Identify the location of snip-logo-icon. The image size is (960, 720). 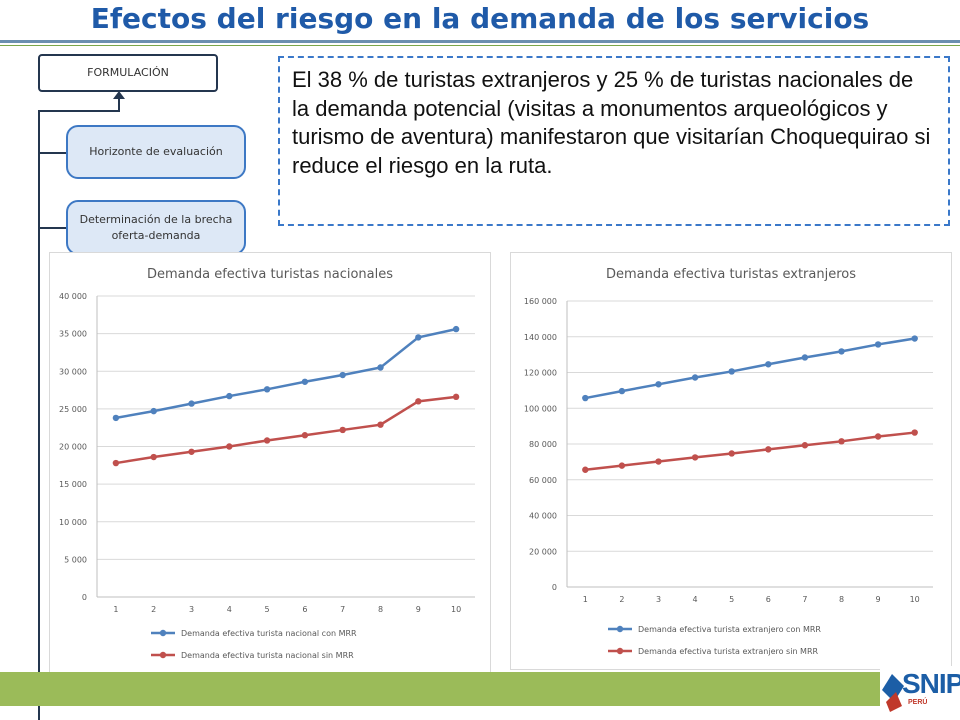
(893, 693).